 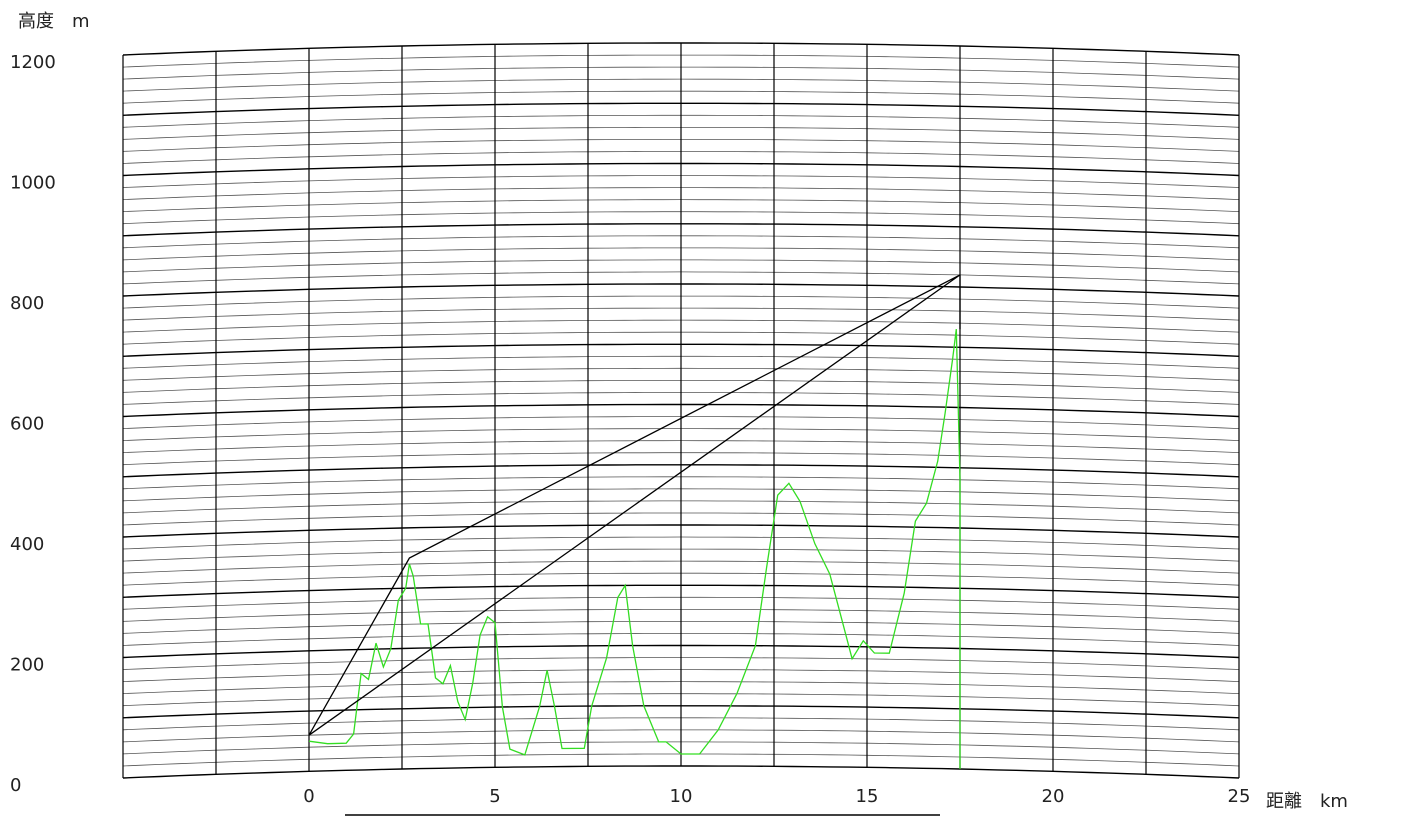 What do you see at coordinates (681, 772) in the screenshot?
I see `grid-line` at bounding box center [681, 772].